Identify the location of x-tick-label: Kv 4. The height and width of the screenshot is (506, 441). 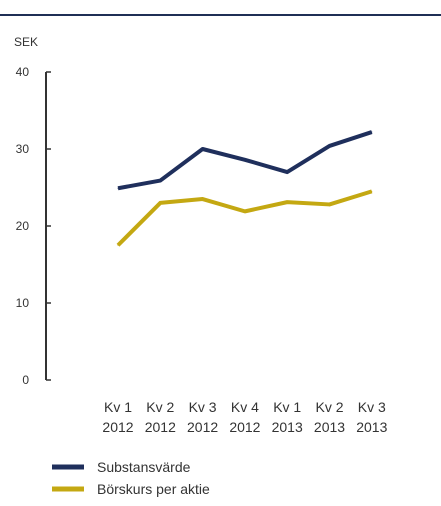
(245, 407).